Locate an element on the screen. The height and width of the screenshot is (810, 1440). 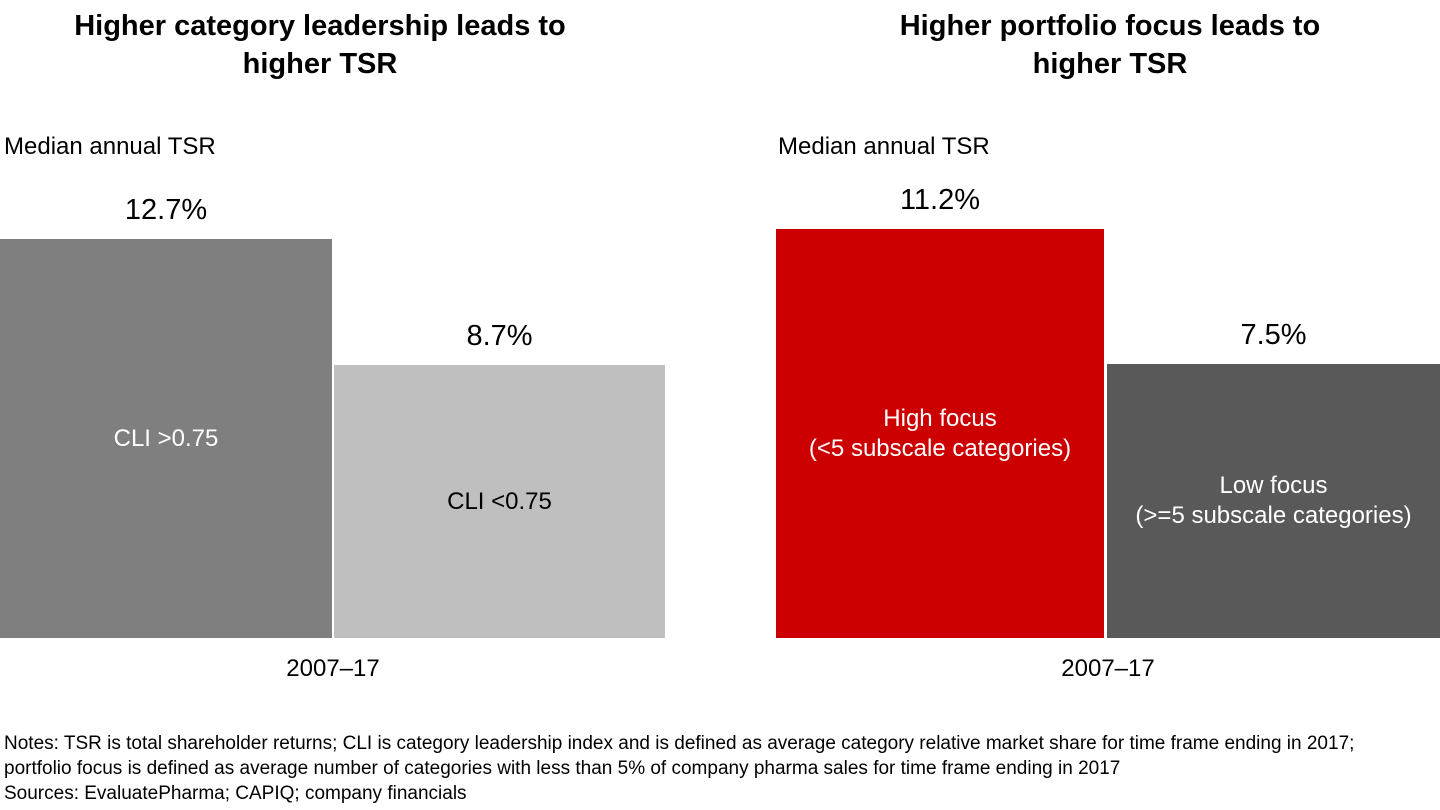
bar-value-label: 12.7% is located at coordinates (166, 210).